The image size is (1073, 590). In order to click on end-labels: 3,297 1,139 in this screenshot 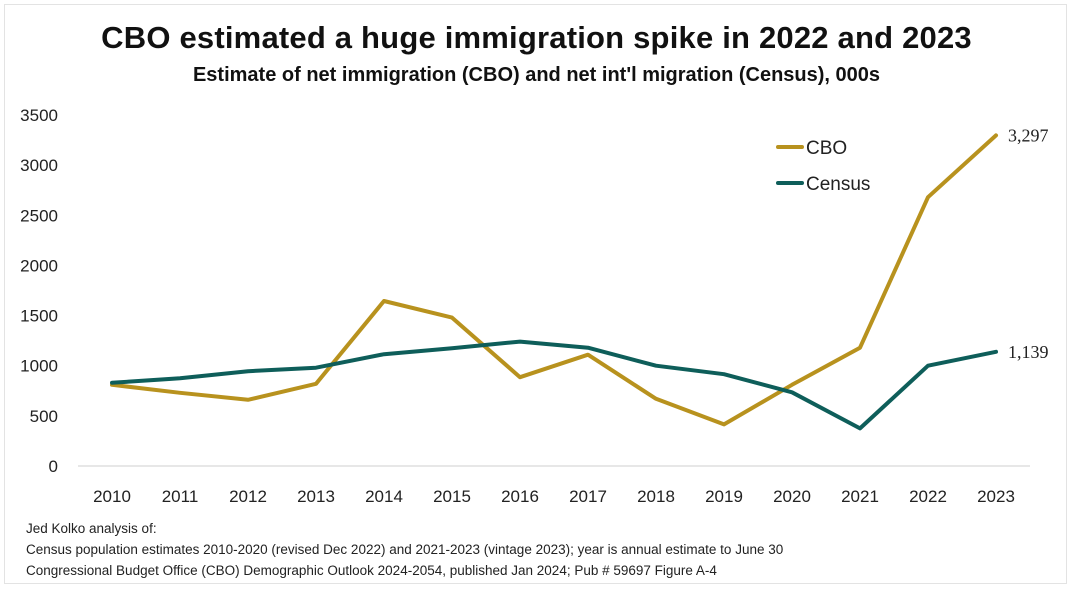, I will do `click(1028, 243)`.